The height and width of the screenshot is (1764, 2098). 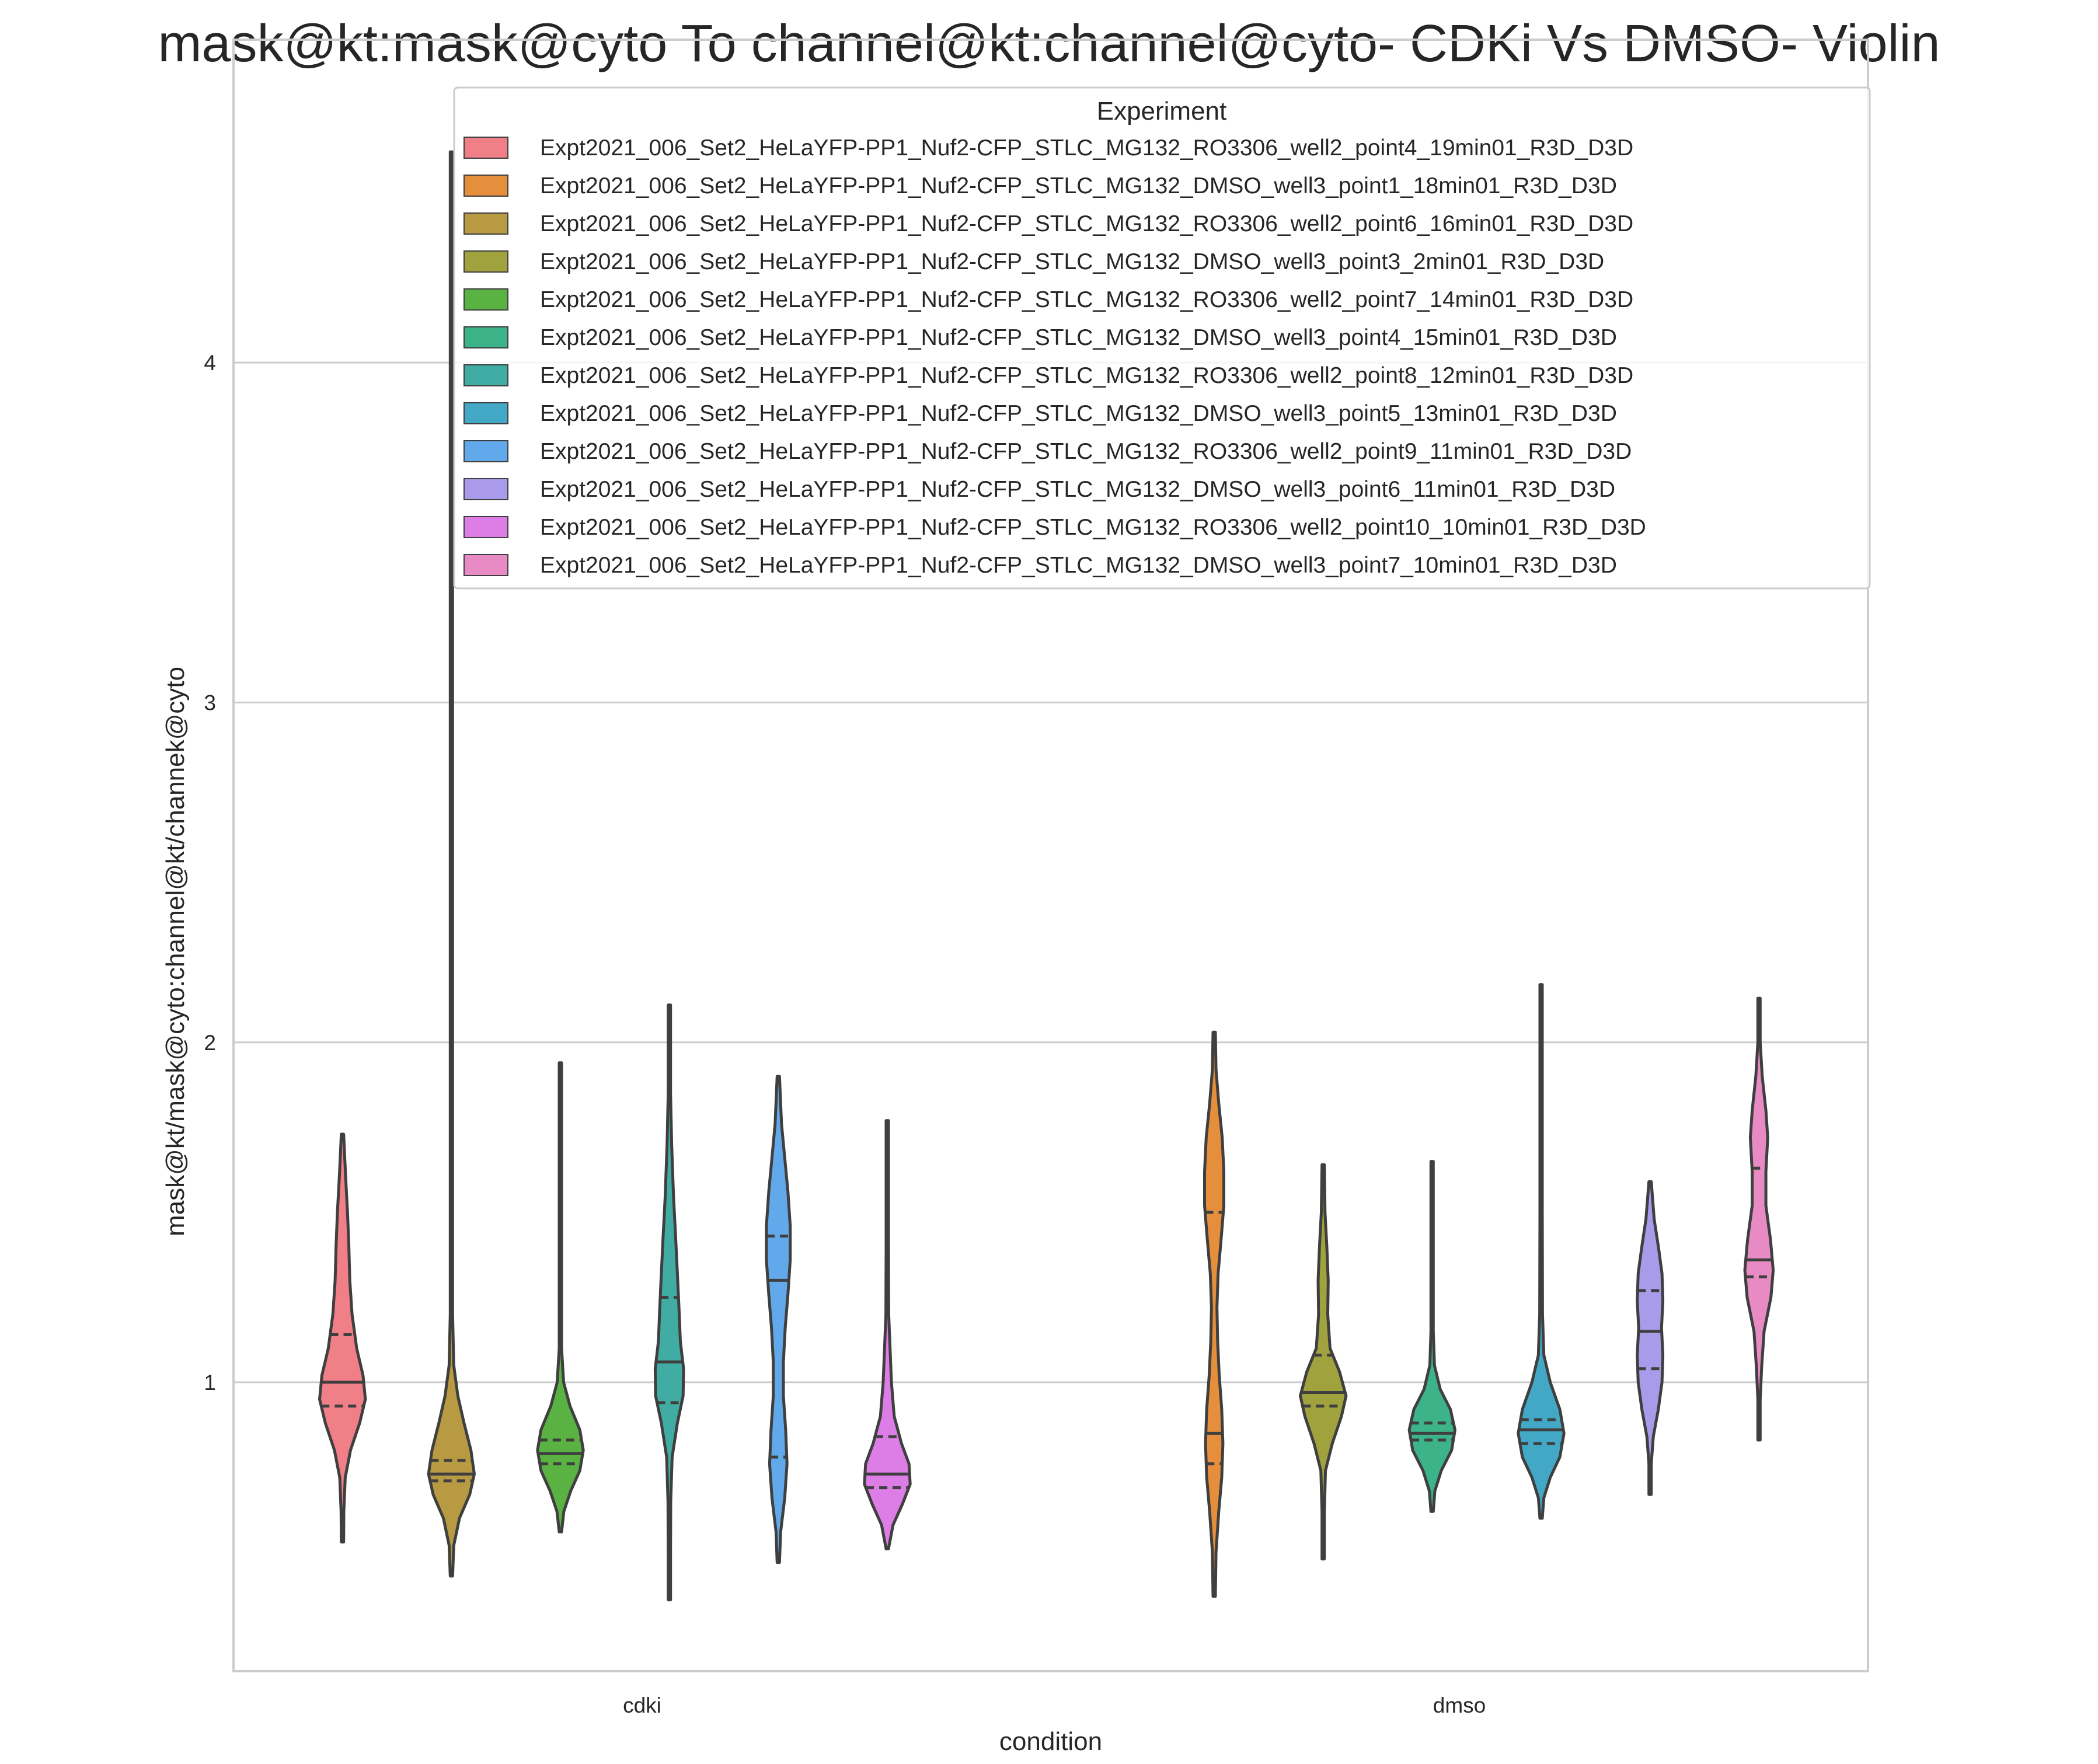 I want to click on y-tick-label: 4, so click(x=210, y=363).